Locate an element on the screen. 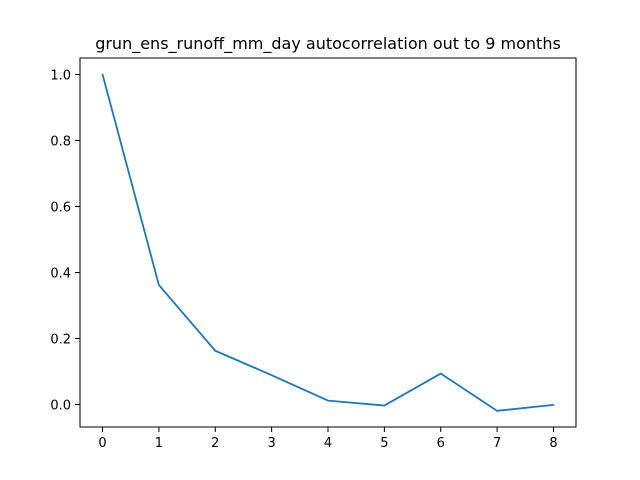 The image size is (640, 480). x-tick-label: 3 is located at coordinates (271, 443).